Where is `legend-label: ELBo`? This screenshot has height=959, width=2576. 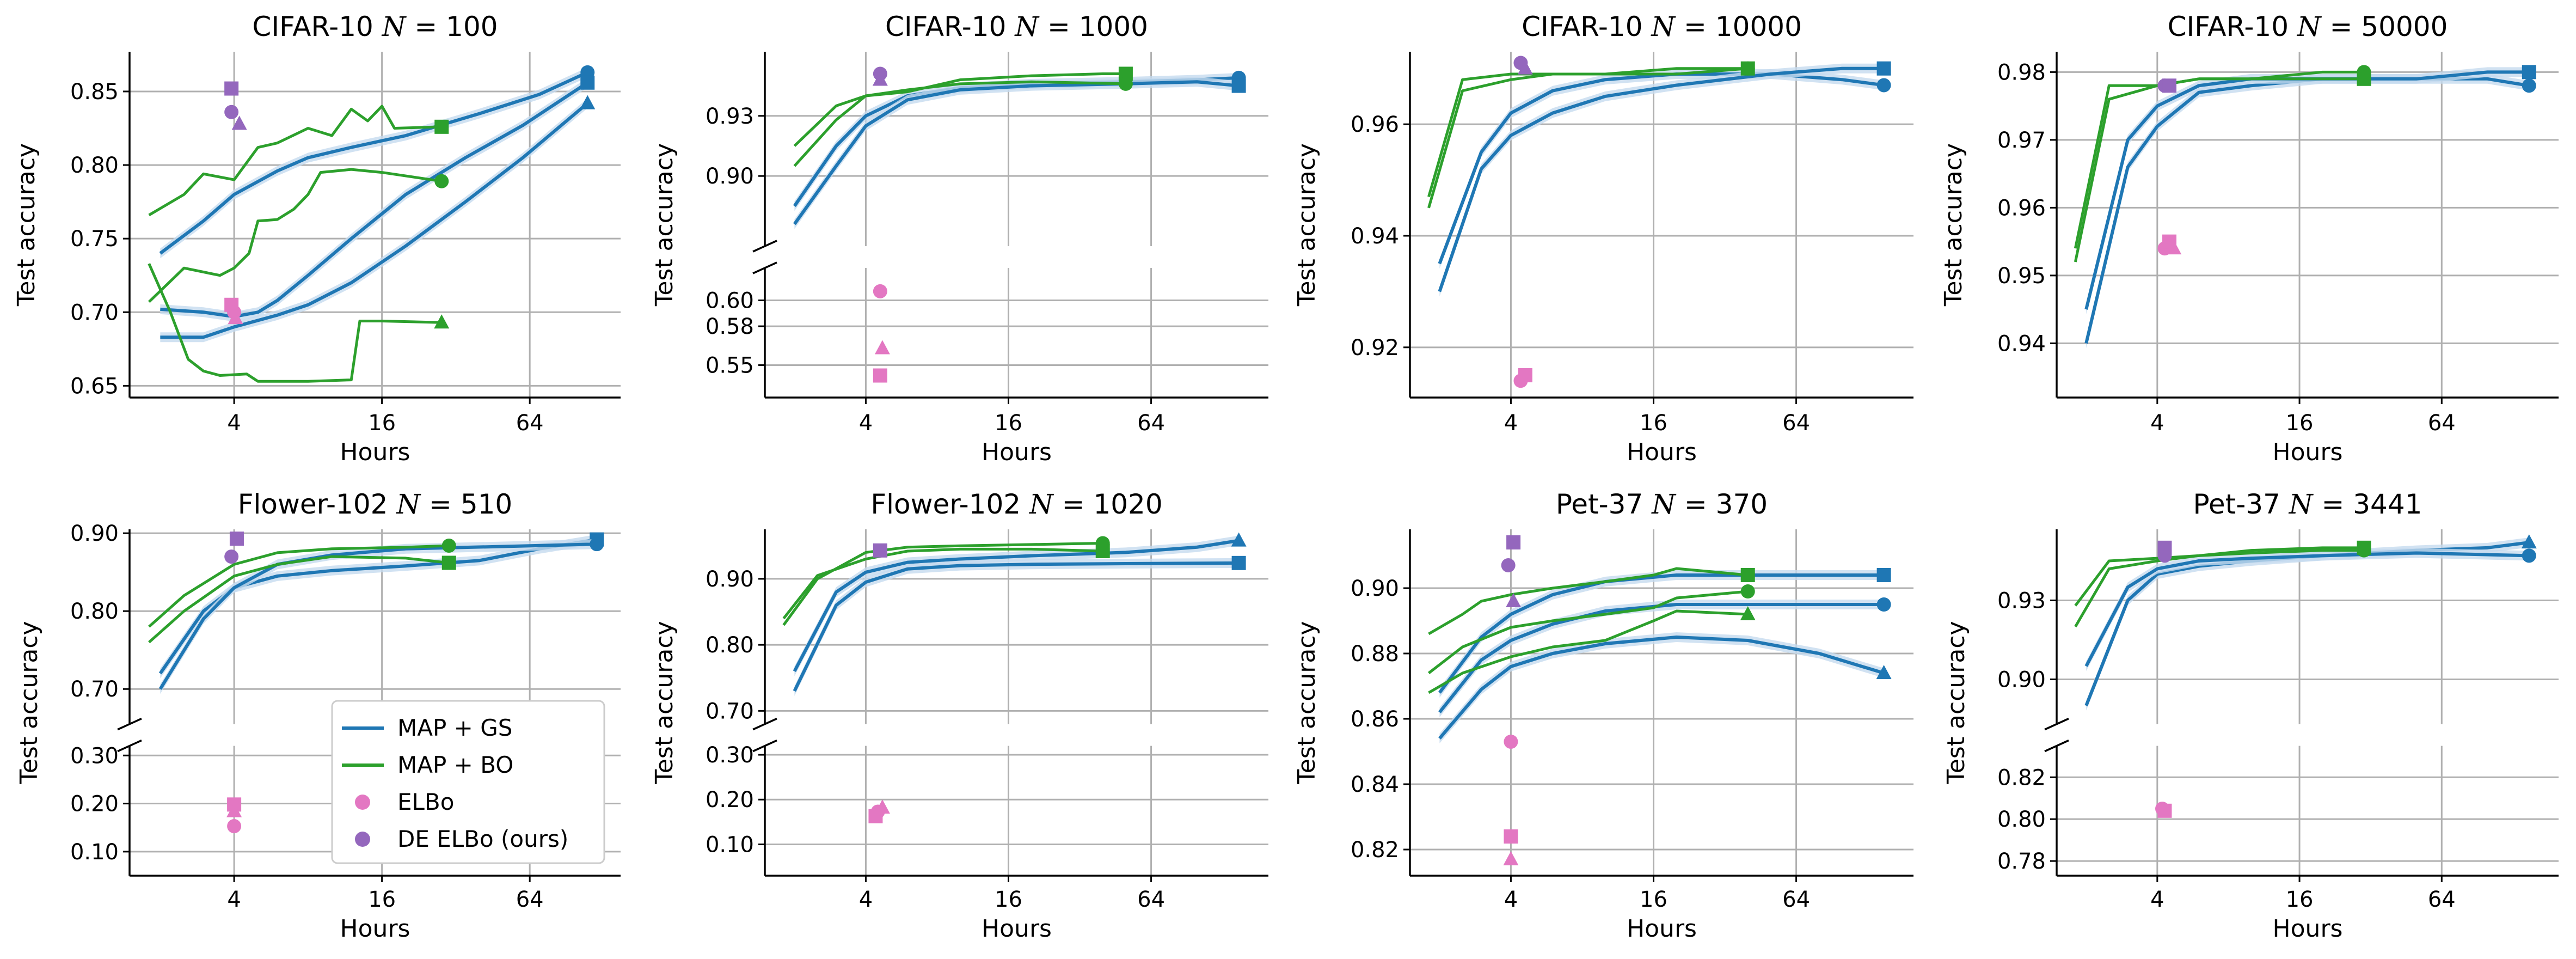 legend-label: ELBo is located at coordinates (425, 802).